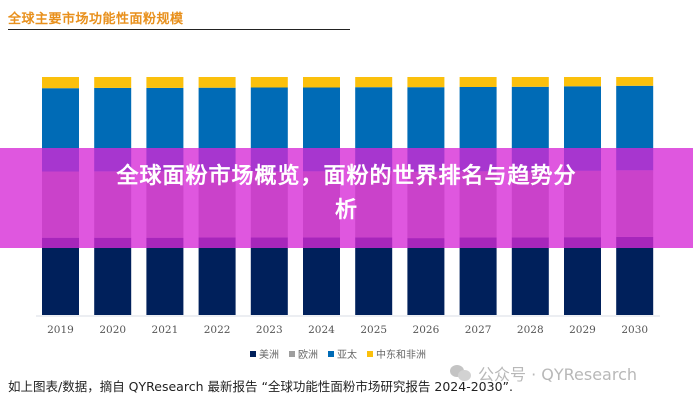 The height and width of the screenshot is (400, 693). What do you see at coordinates (113, 82) in the screenshot?
I see `bar-segment-2020-s3` at bounding box center [113, 82].